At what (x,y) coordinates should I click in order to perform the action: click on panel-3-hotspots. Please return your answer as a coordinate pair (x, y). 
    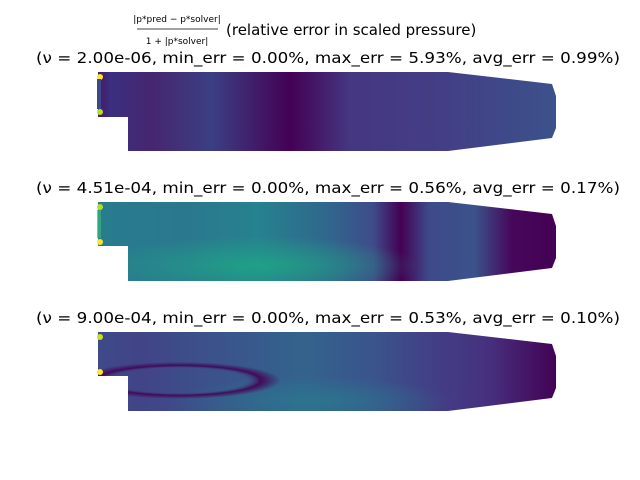
    Looking at the image, I should click on (100, 354).